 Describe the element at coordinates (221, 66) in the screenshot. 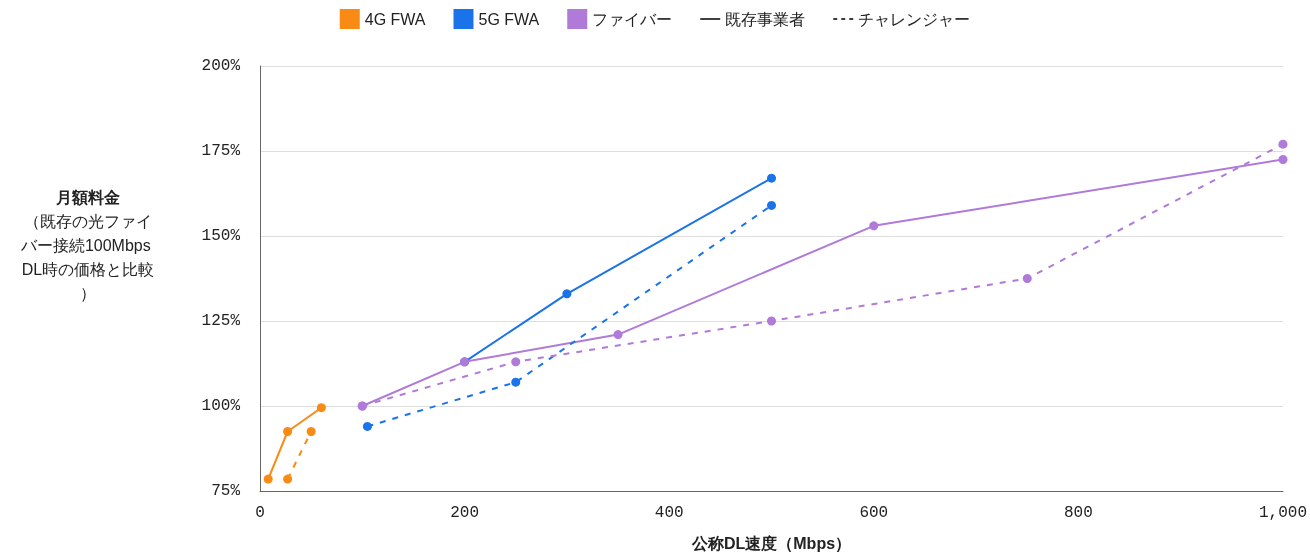

I see `y-tick-label: 200%` at that location.